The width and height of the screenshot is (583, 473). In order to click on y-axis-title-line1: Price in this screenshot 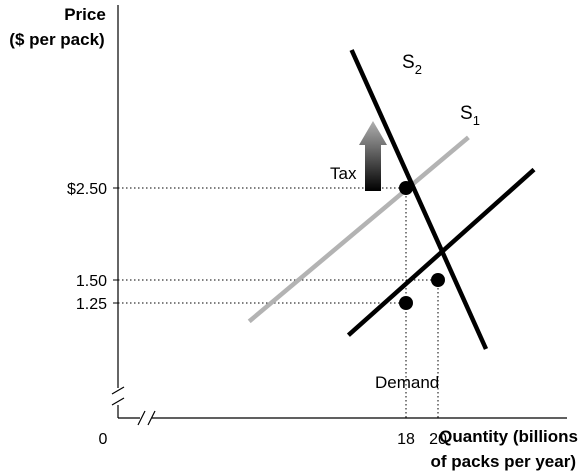, I will do `click(85, 14)`.